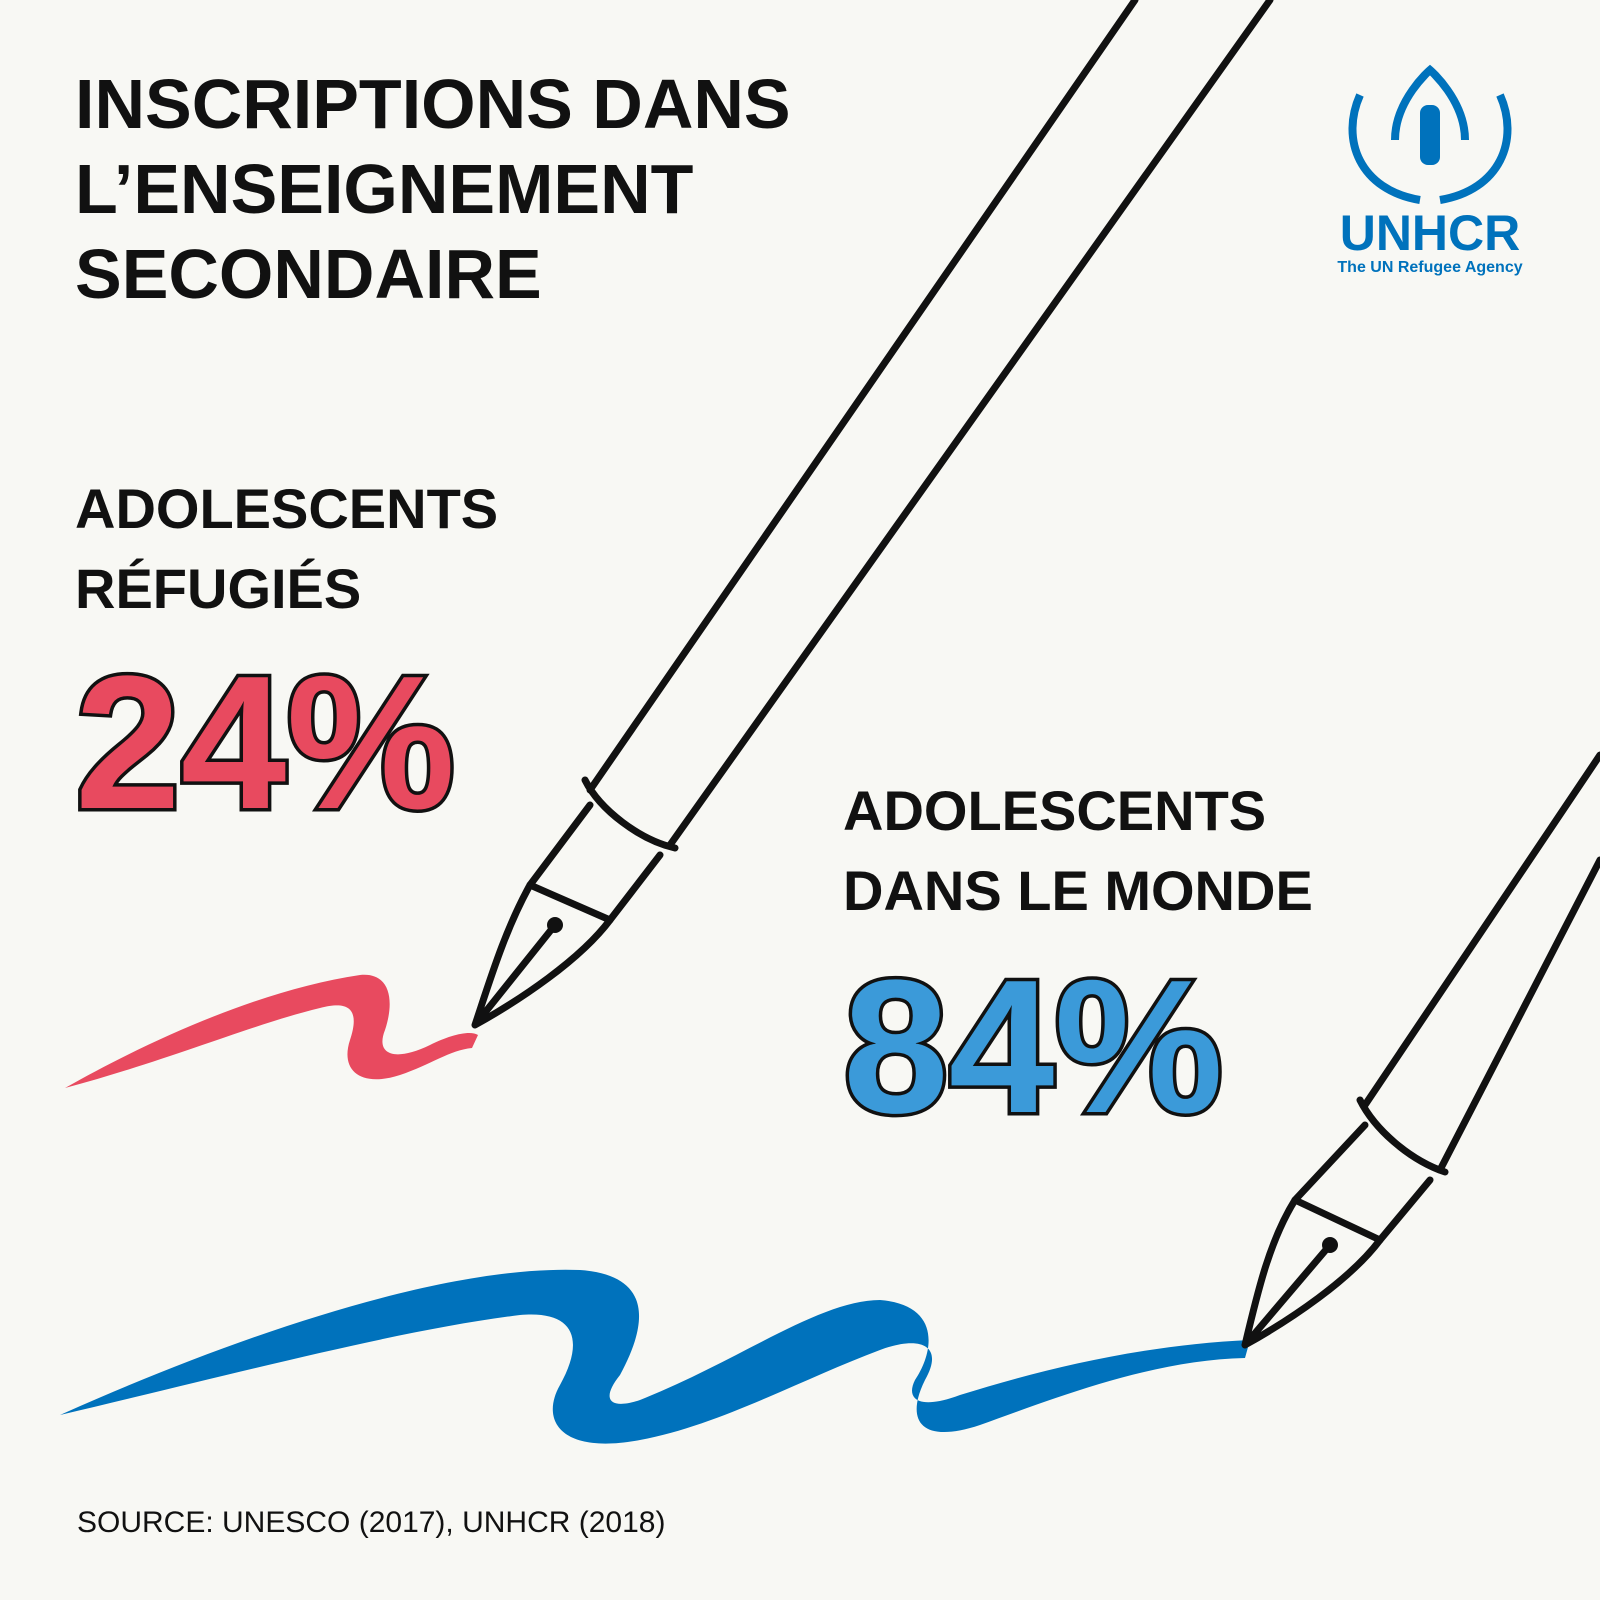 The width and height of the screenshot is (1600, 1600). What do you see at coordinates (371, 1522) in the screenshot?
I see `source: SOURCE: UNESCO (2017), UNHCR (2018)` at bounding box center [371, 1522].